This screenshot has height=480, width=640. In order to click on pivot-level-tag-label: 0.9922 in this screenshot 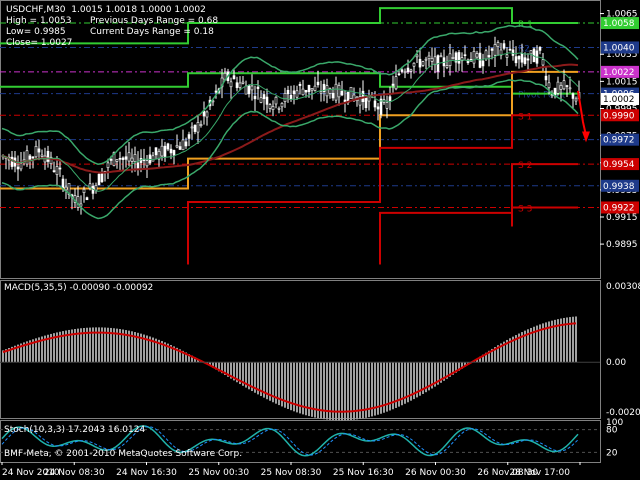, I will do `click(619, 208)`.